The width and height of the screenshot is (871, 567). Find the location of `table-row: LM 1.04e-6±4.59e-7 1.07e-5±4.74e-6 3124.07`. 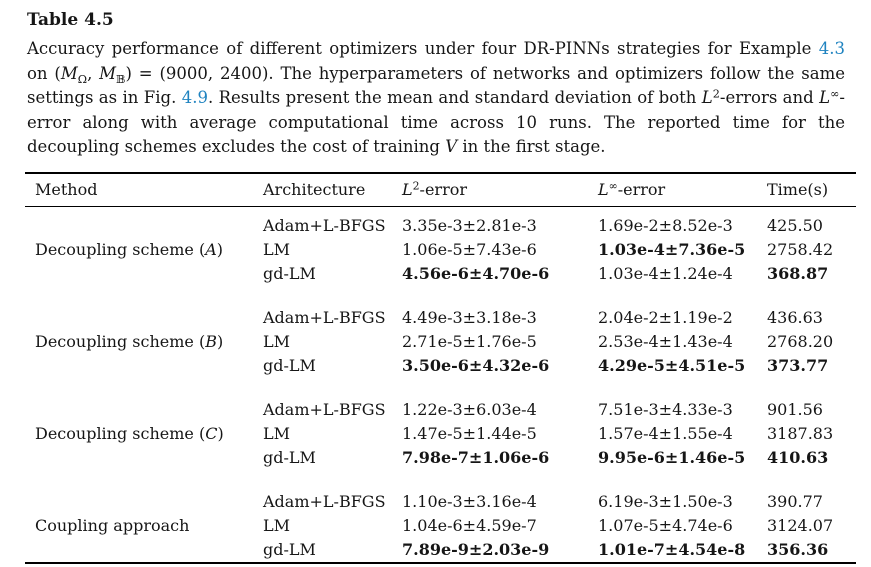

table-row: LM 1.04e-6±4.59e-7 1.07e-5±4.74e-6 3124.07 is located at coordinates (440, 526).